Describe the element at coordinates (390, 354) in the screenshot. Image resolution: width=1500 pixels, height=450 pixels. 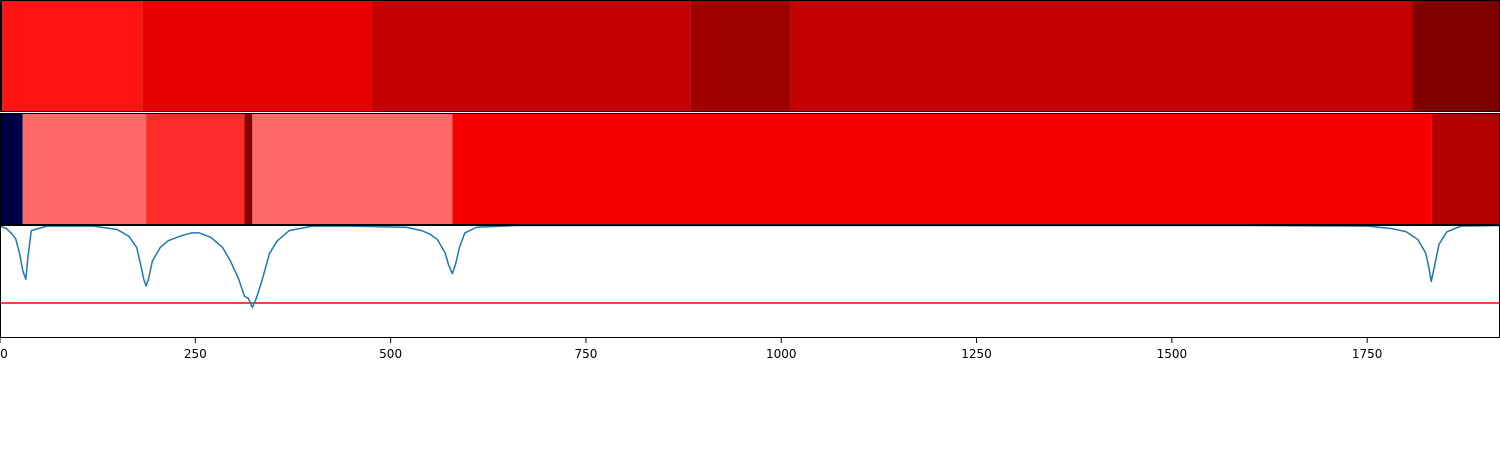
I see `x-tick-label-2: 500` at that location.